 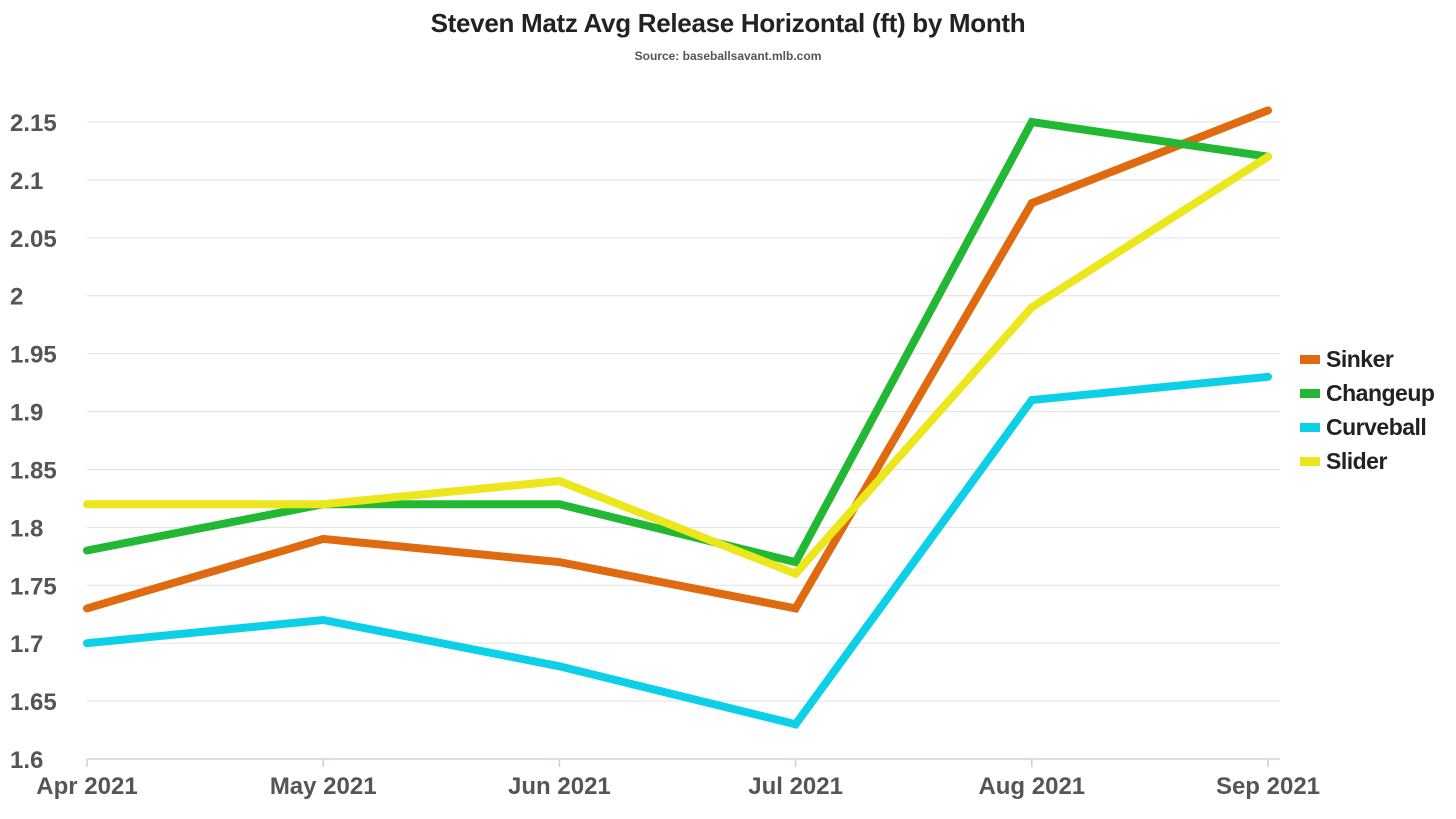 What do you see at coordinates (1380, 392) in the screenshot?
I see `legend-label: Changeup` at bounding box center [1380, 392].